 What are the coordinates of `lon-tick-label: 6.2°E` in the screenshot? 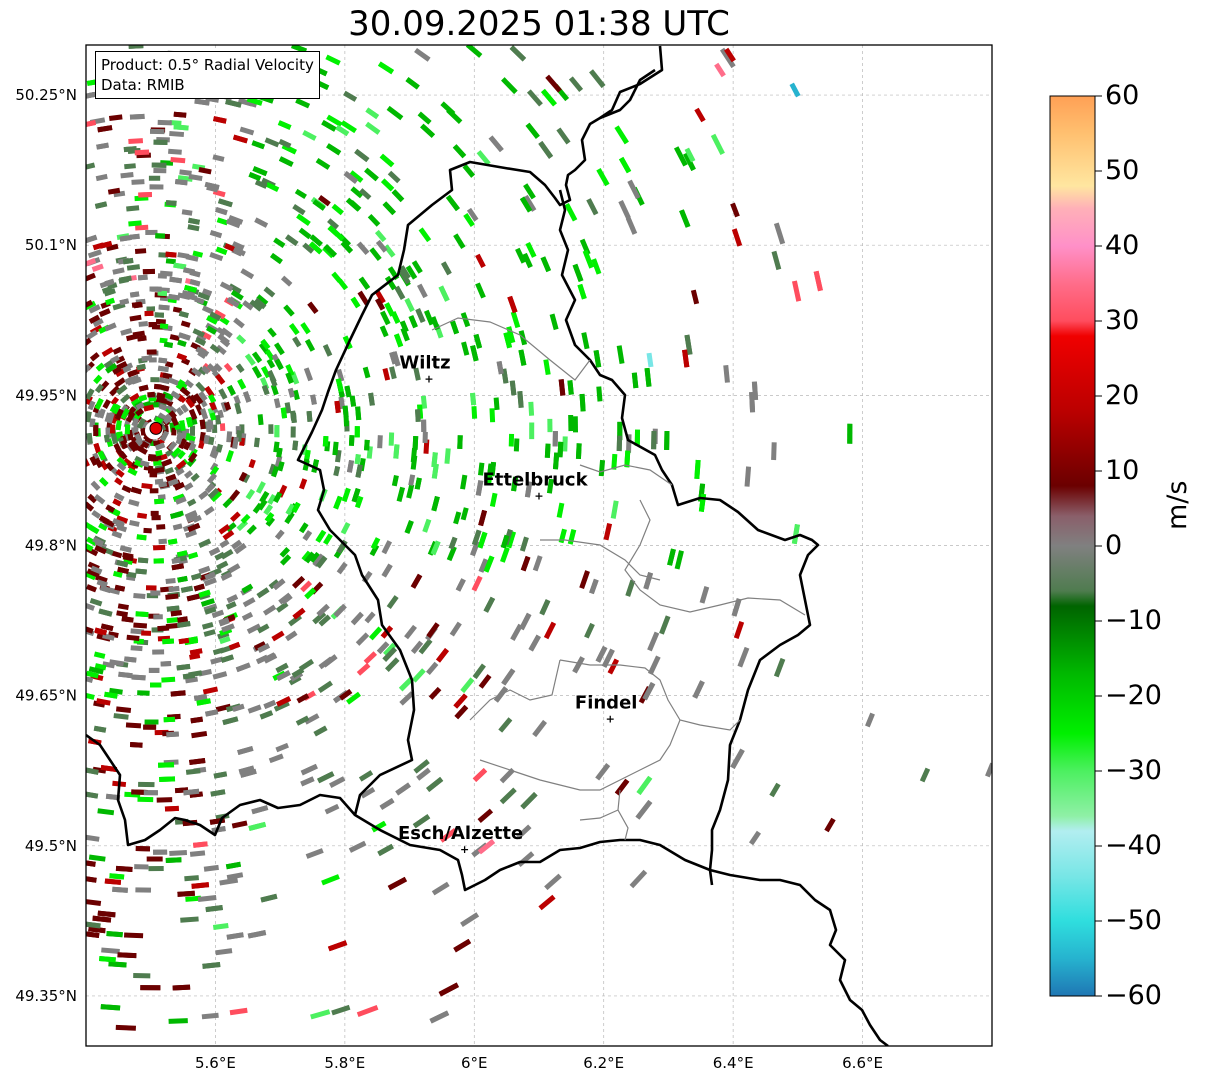 It's located at (603, 1063).